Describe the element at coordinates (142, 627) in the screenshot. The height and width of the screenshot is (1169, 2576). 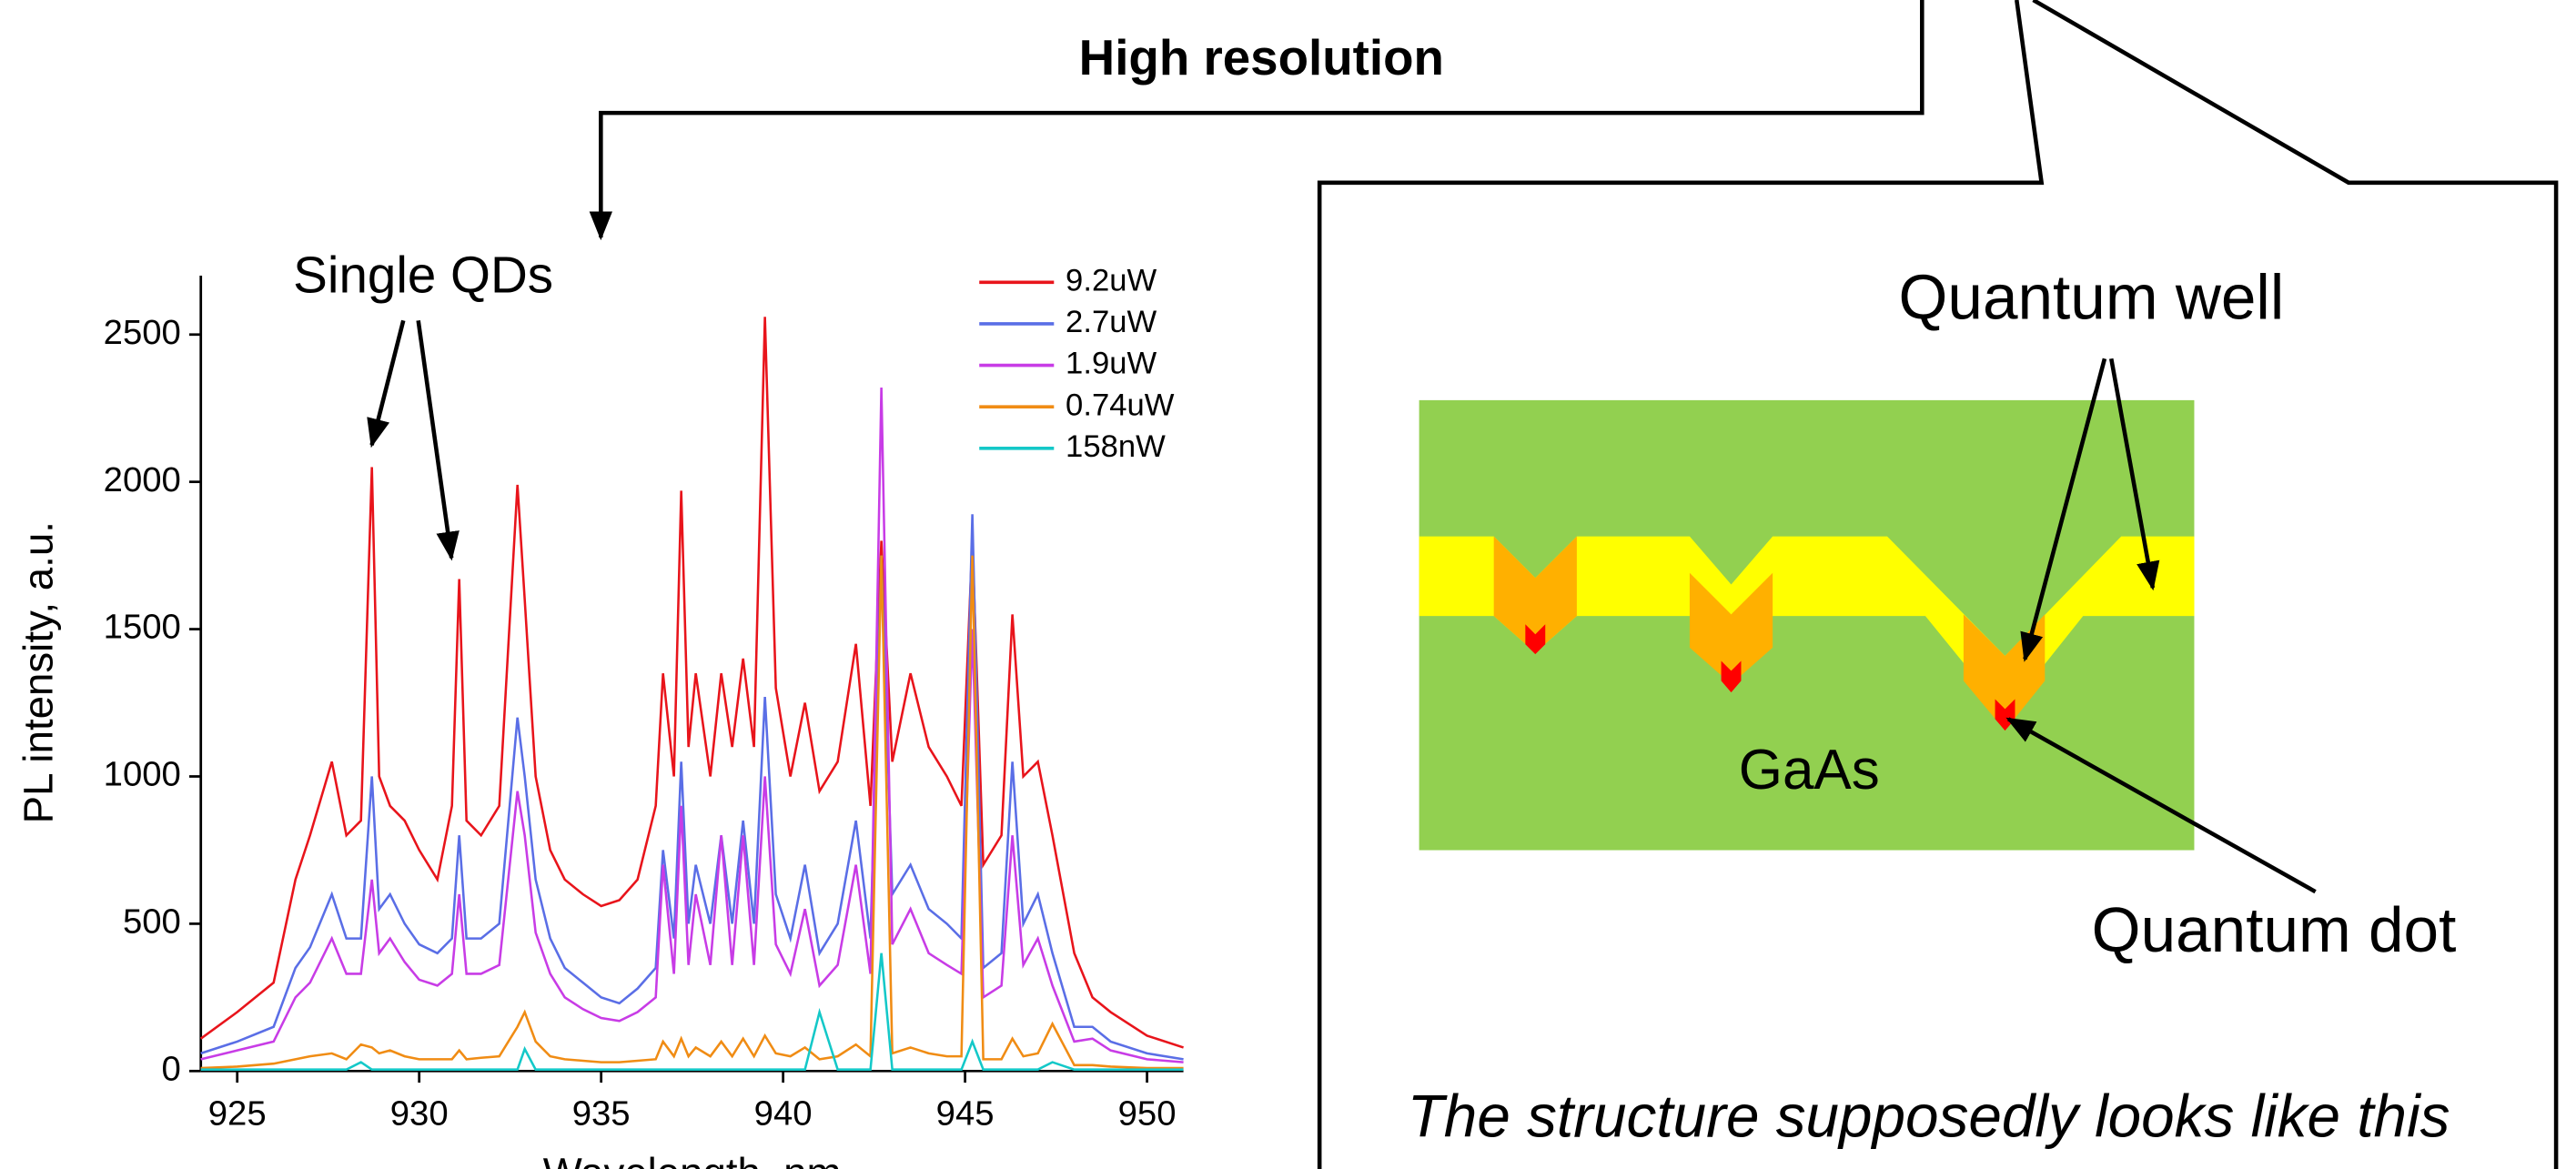
I see `y-tick-label: 1500` at that location.